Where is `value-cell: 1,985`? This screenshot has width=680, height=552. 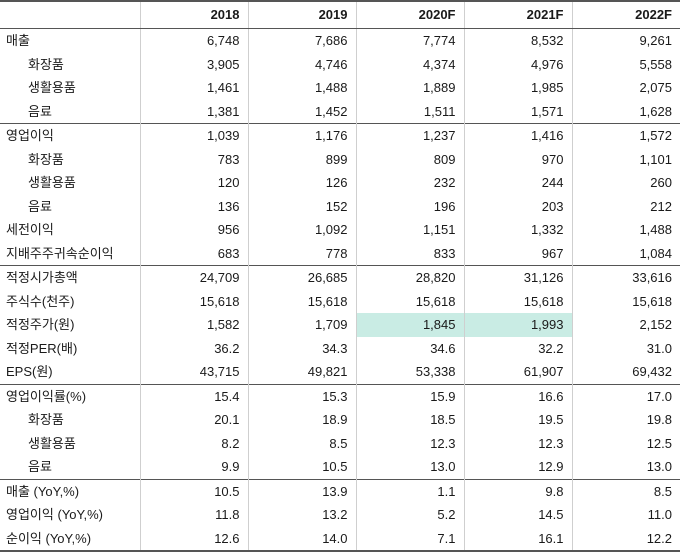
value-cell: 1,985 is located at coordinates (517, 88).